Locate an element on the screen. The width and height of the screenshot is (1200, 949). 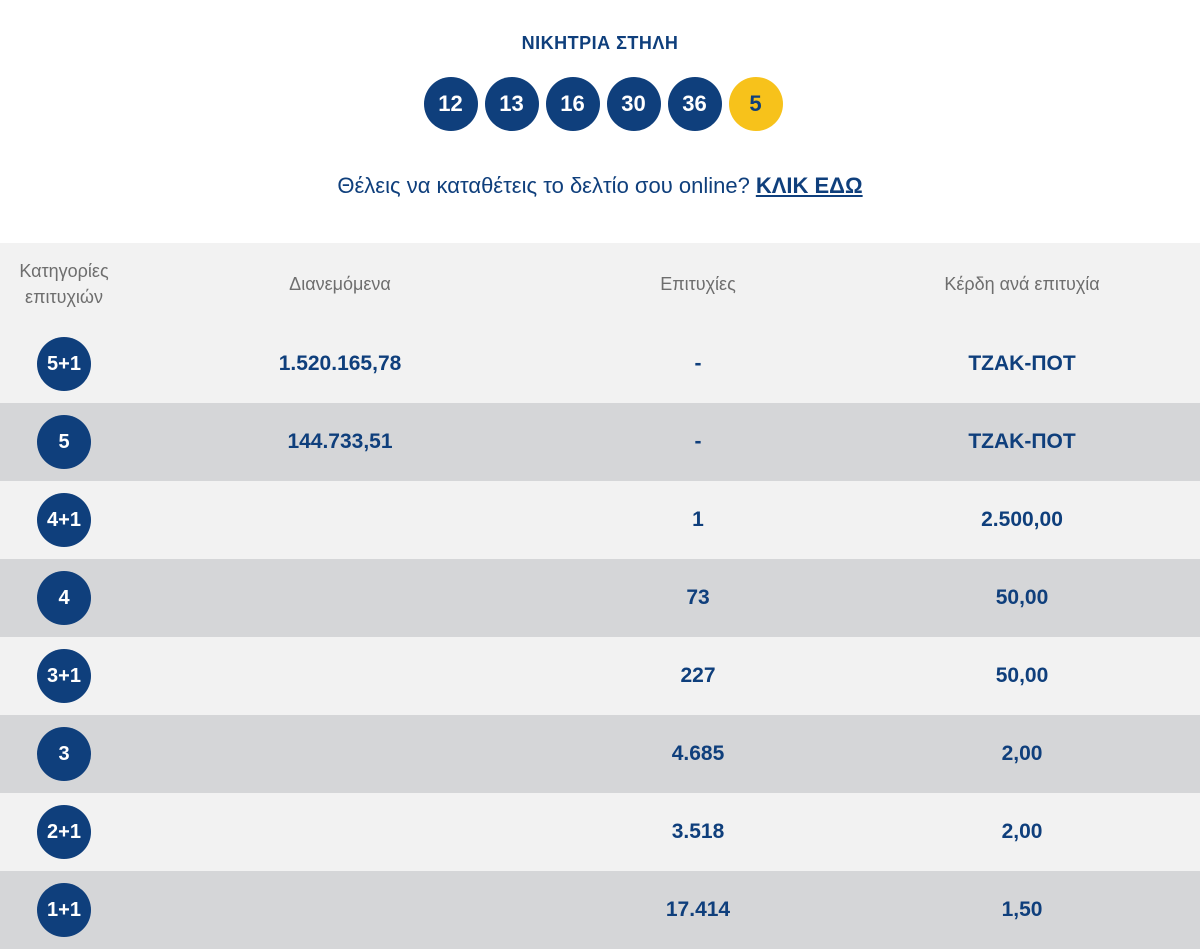
table-row: 4+1 1 2.500,00 is located at coordinates (600, 520).